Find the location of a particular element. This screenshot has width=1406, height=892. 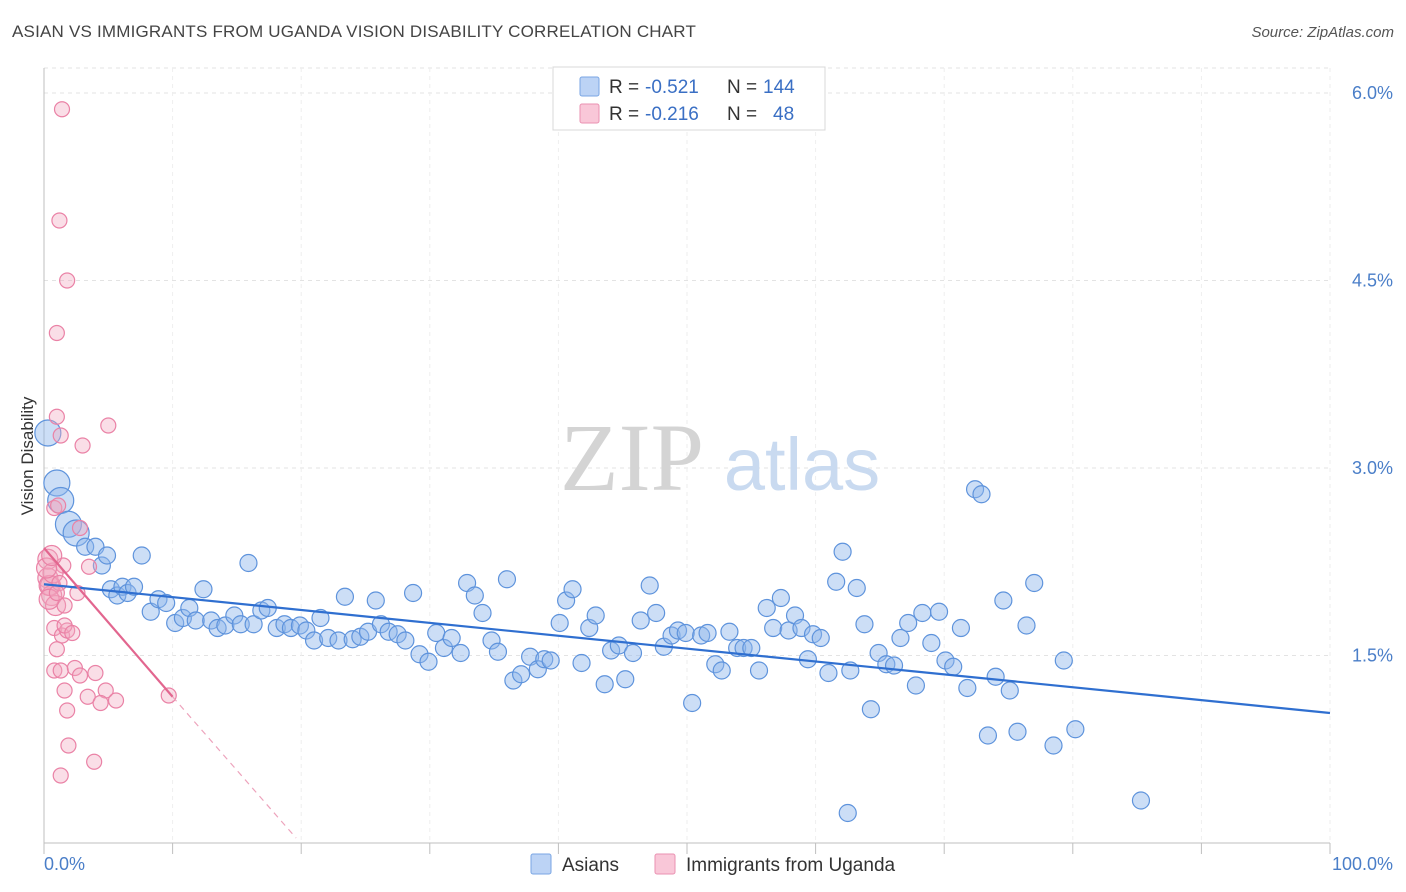

legend-label-uganda: Immigrants from Uganda is located at coordinates (791, 865).